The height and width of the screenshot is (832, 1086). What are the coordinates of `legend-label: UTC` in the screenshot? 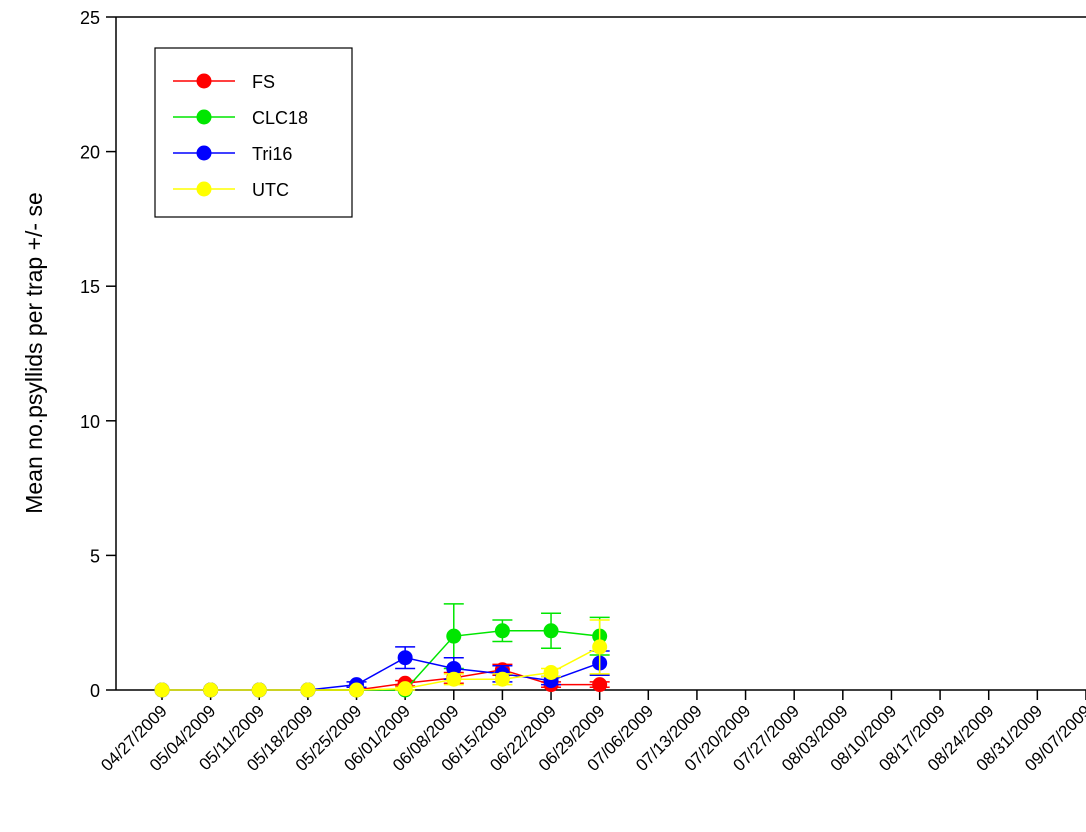 It's located at (270, 190).